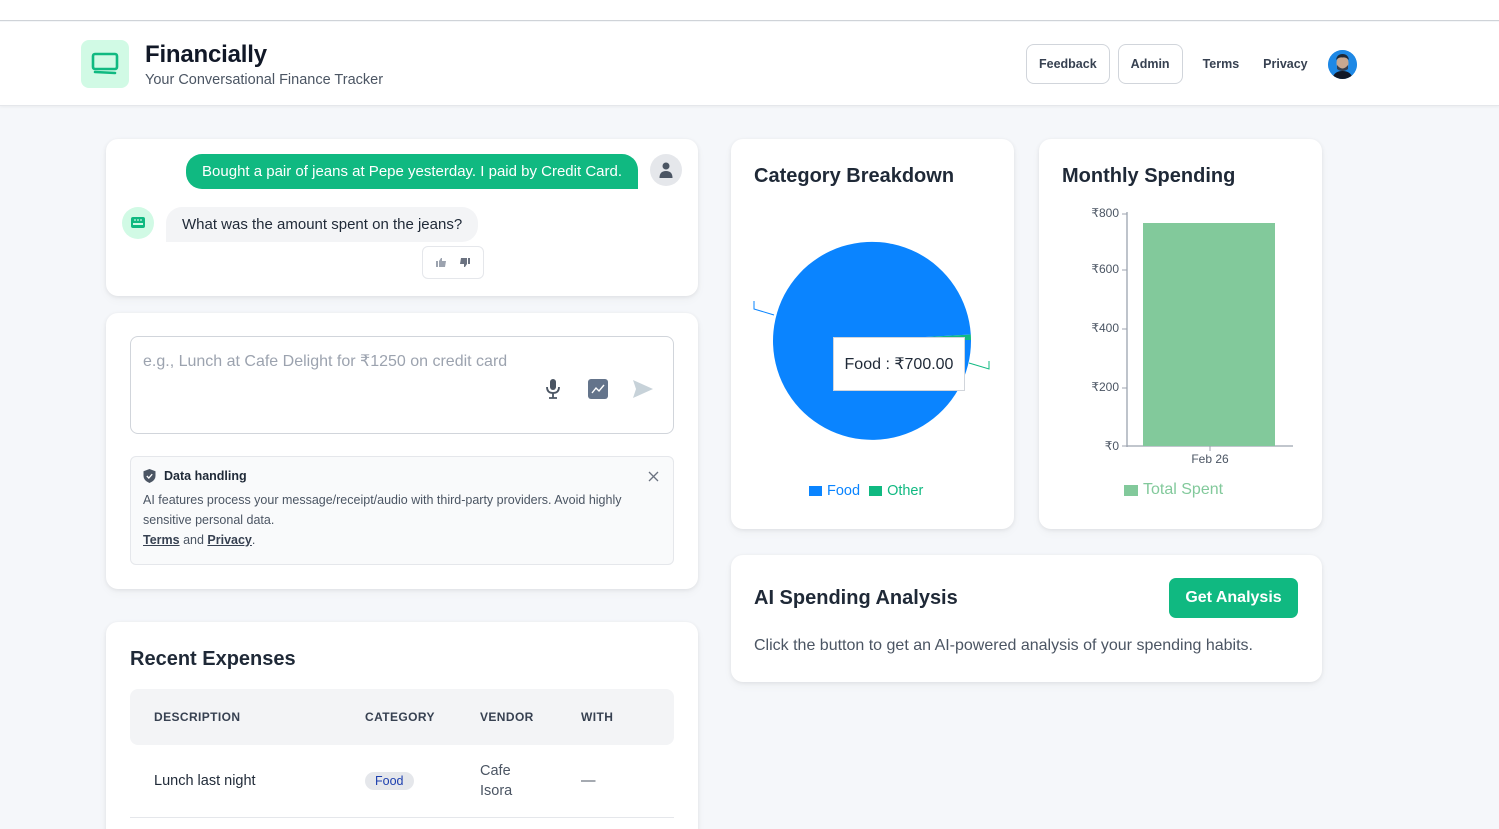 The image size is (1499, 829). I want to click on message-feedback, so click(453, 262).